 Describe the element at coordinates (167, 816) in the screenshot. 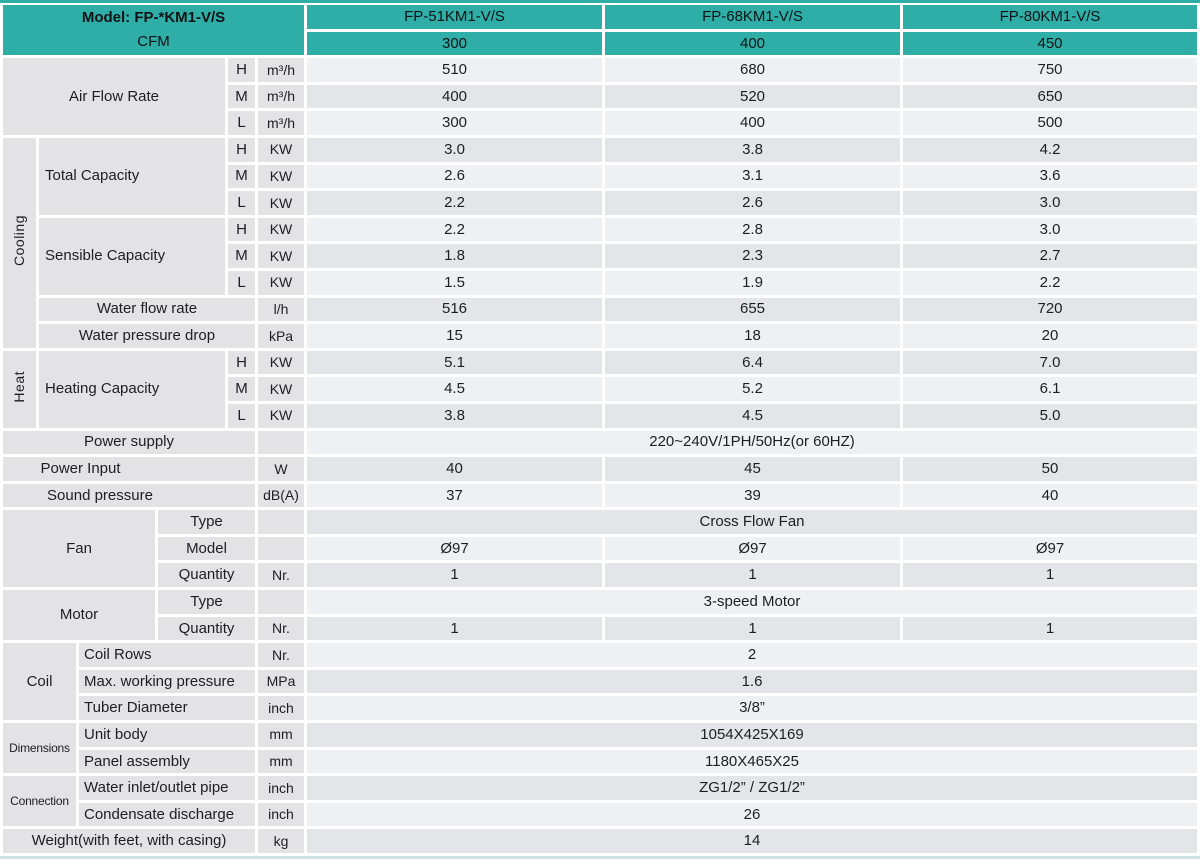

I see `row-label-condensate-discharge: Condensate discharge` at that location.